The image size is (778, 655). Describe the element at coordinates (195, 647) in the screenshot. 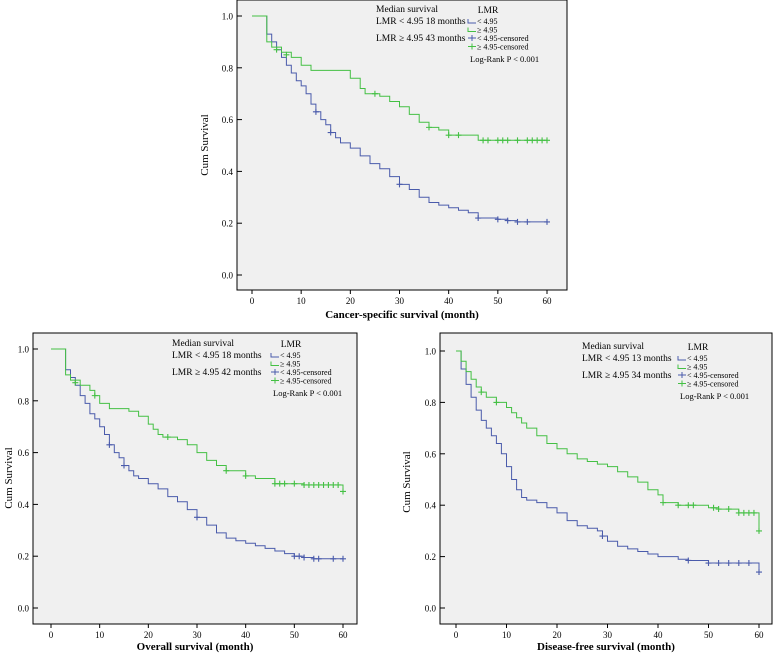

I see `x-axis-label: Overall survival (month)` at that location.